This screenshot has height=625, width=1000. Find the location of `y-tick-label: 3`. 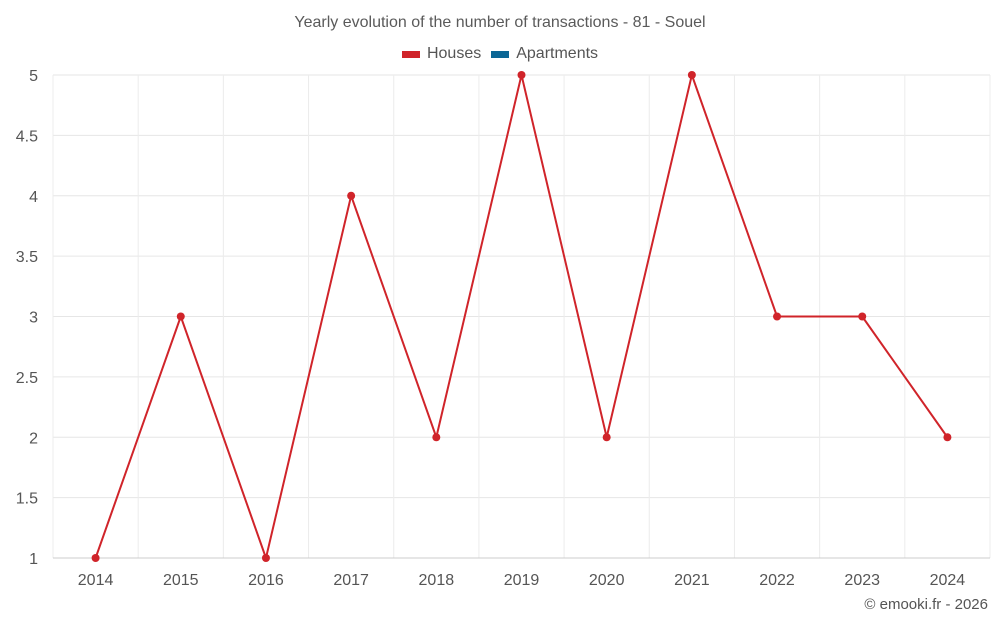

y-tick-label: 3 is located at coordinates (33, 318).